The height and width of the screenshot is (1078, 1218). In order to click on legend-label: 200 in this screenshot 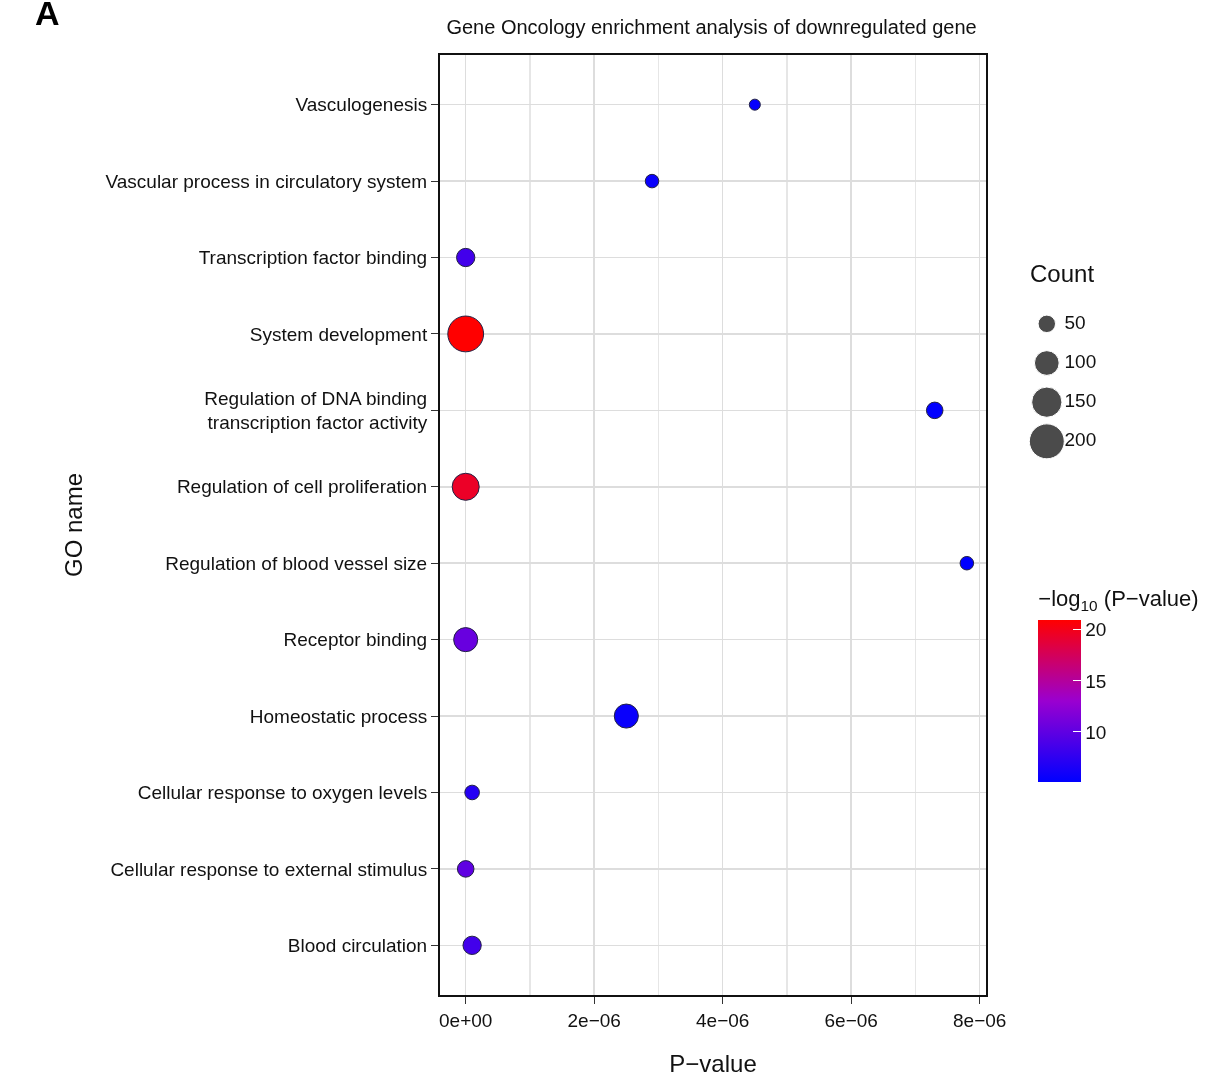, I will do `click(1080, 440)`.